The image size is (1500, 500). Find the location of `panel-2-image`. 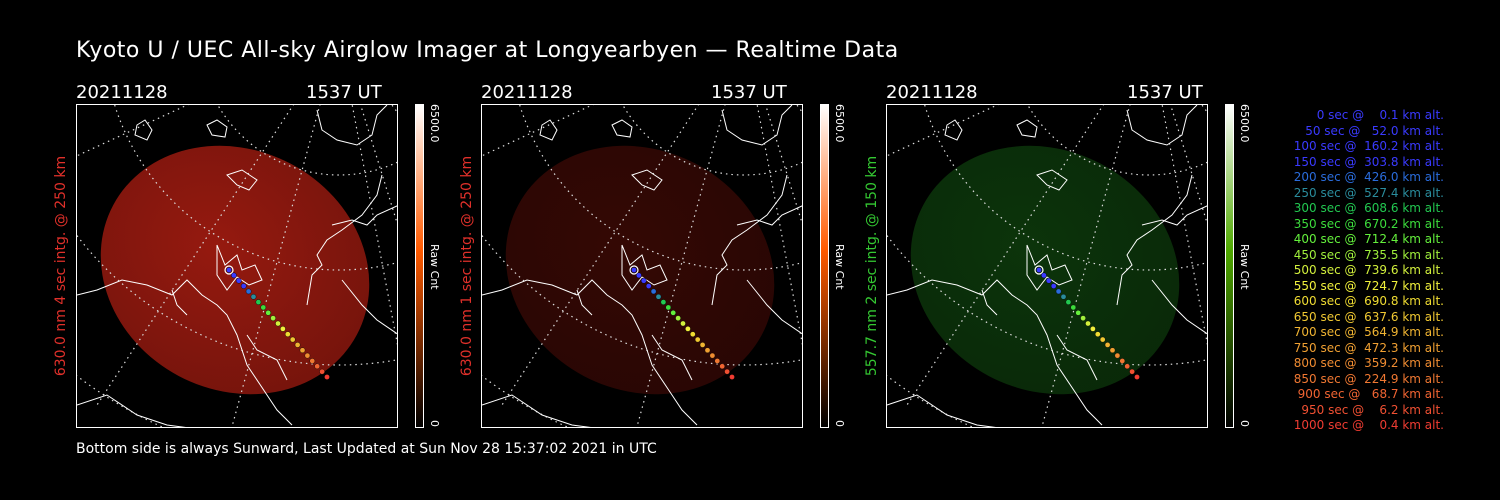

panel-2-image is located at coordinates (642, 266).